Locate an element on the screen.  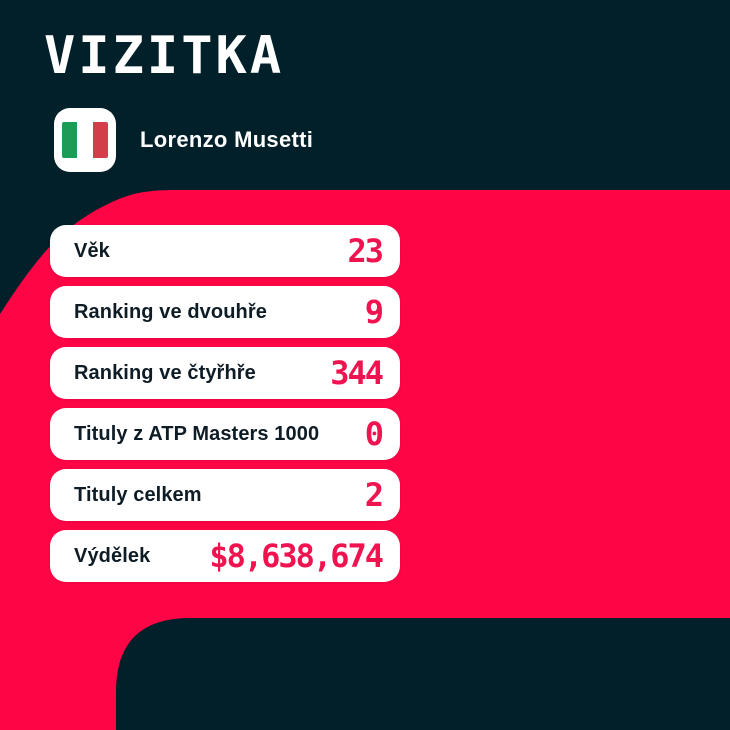
stat-label: Ranking ve dvouhře is located at coordinates (170, 311).